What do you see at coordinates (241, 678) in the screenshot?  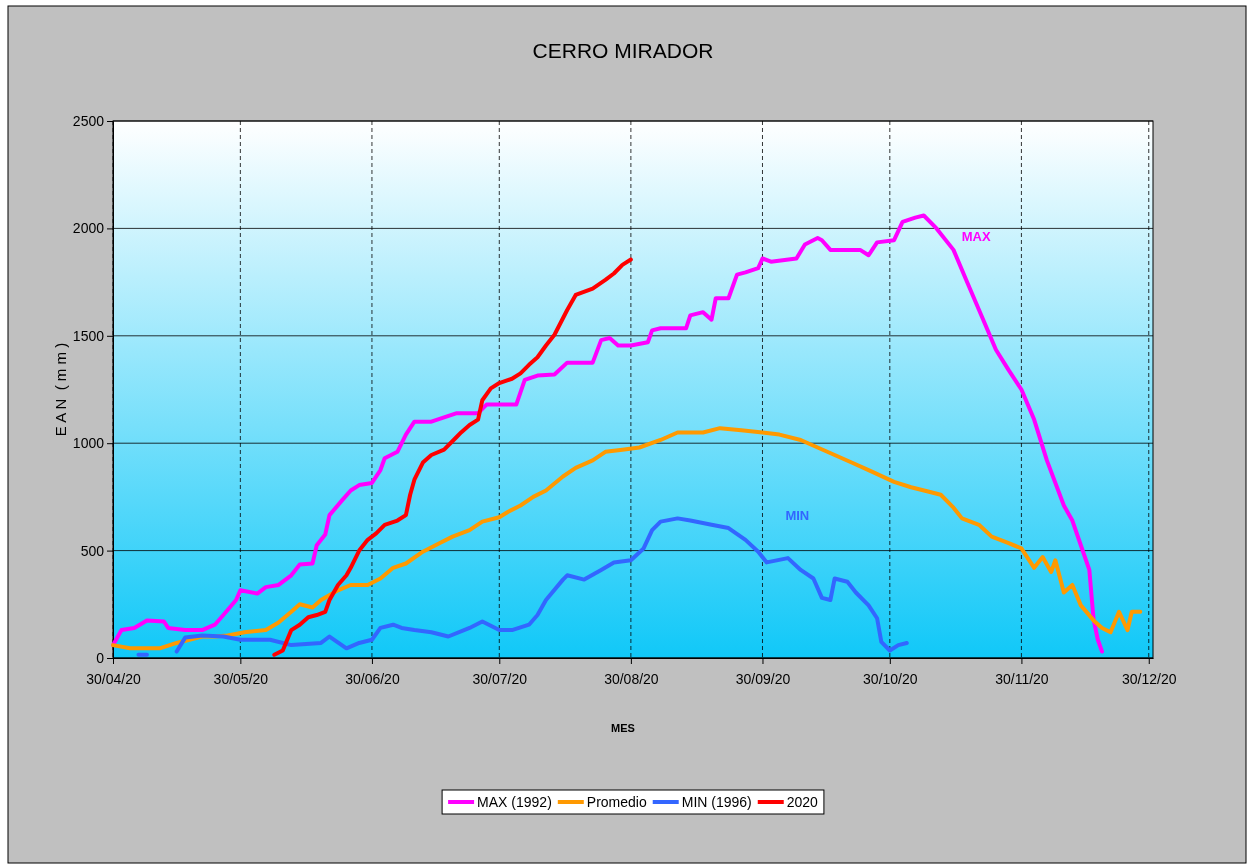 I see `x-tick-label: 30/05/20` at bounding box center [241, 678].